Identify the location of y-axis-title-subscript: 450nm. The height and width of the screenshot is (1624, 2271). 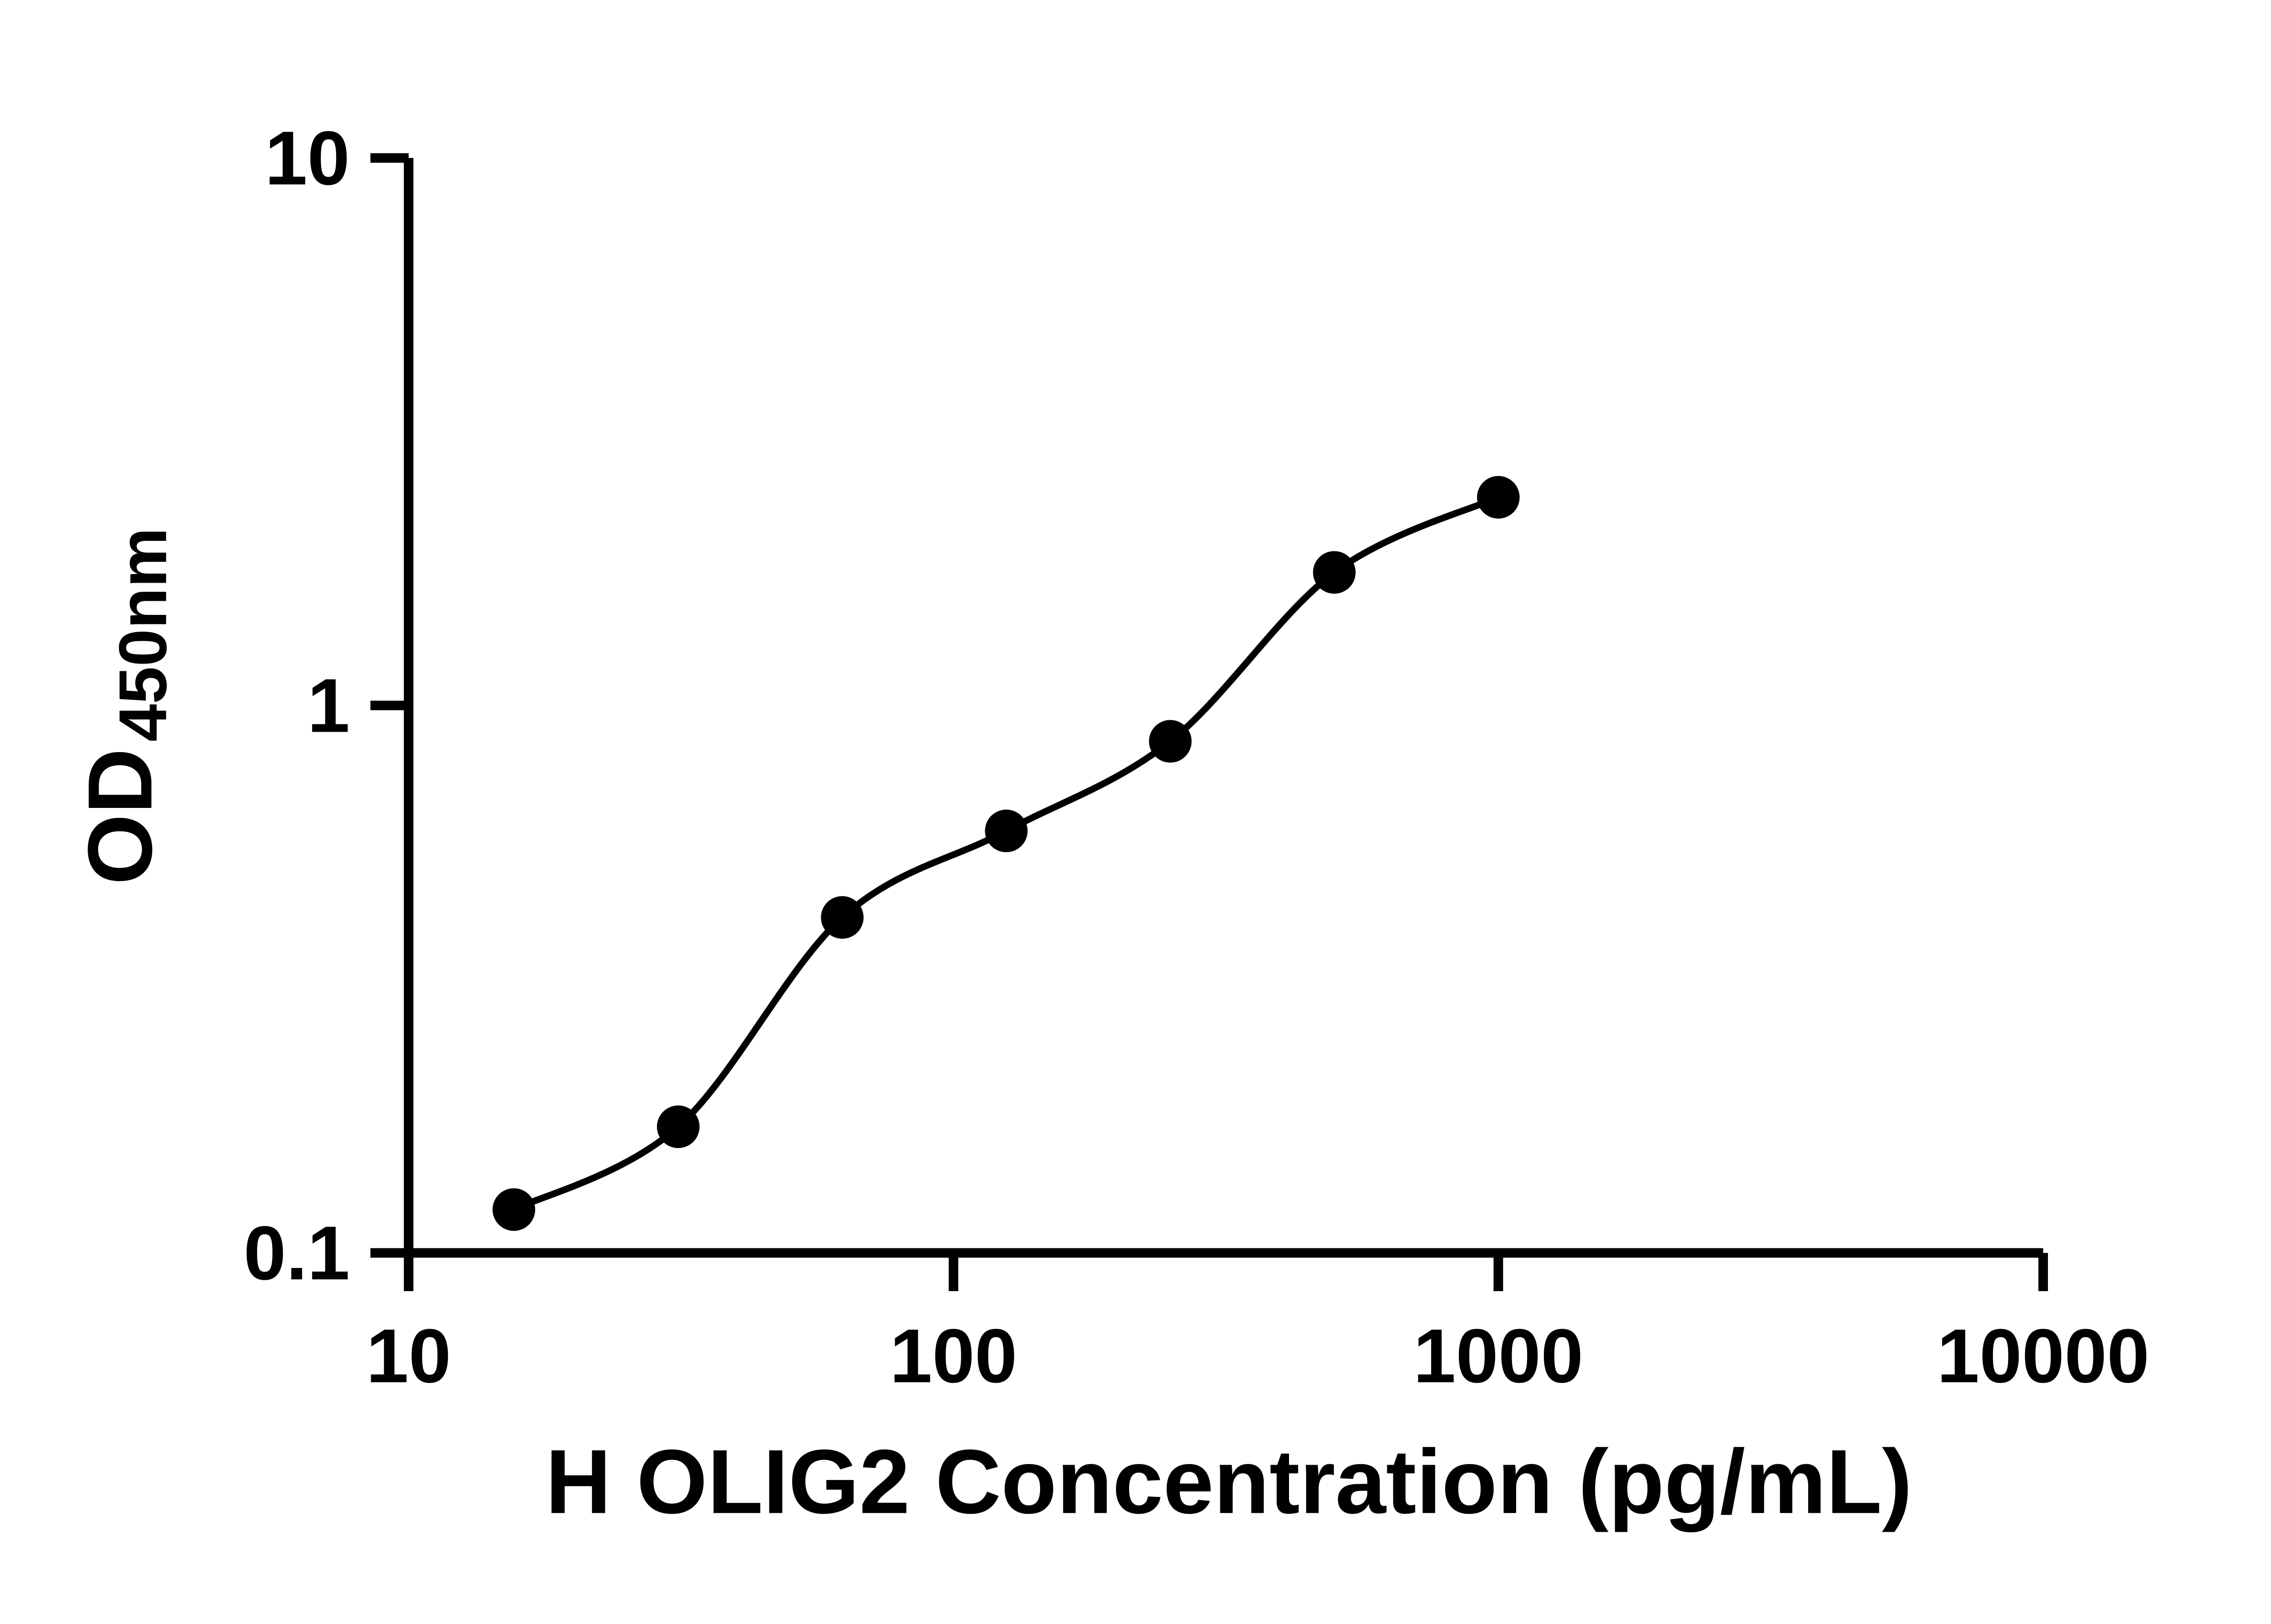
(143, 634).